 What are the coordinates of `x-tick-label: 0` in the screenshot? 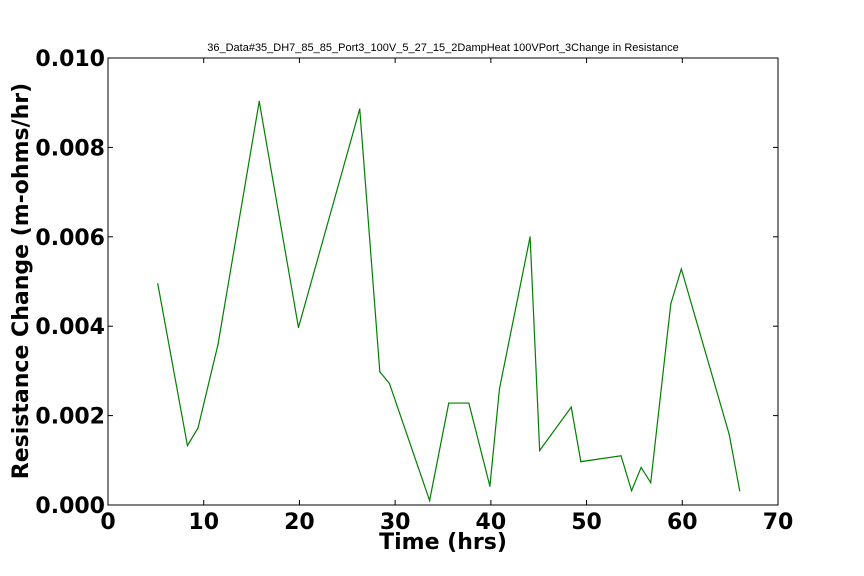 It's located at (107, 522).